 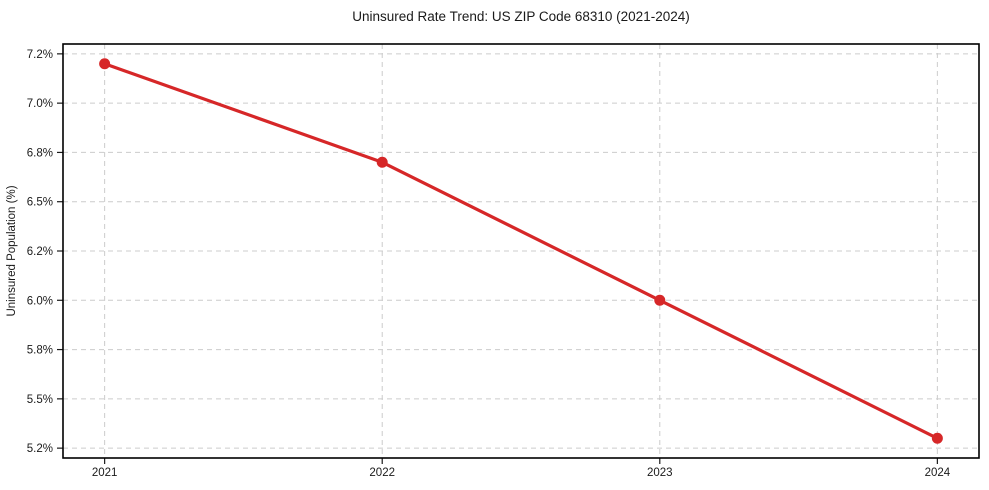 What do you see at coordinates (40, 203) in the screenshot?
I see `y-tick-label: 6.5%` at bounding box center [40, 203].